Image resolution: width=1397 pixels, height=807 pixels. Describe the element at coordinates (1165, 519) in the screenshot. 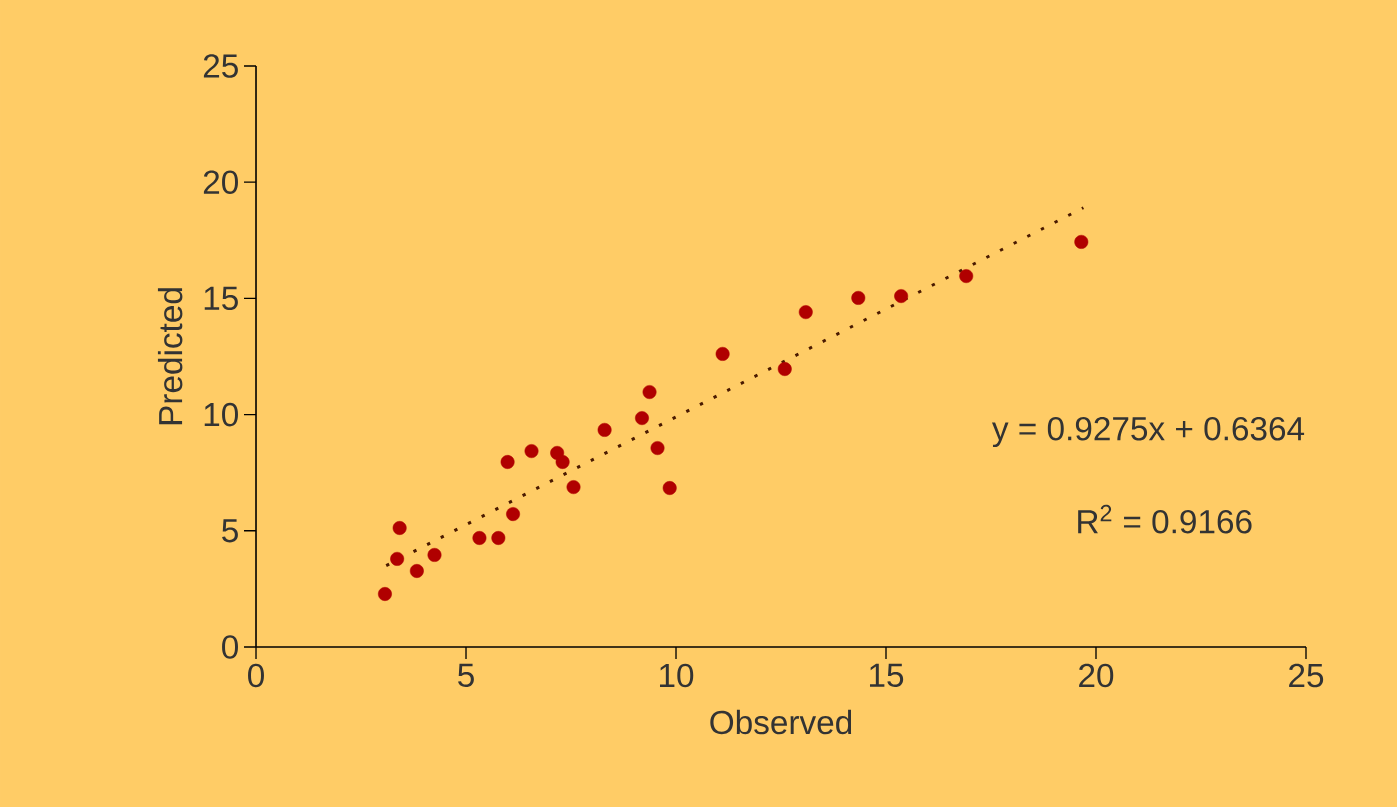

I see `annotation: R$^{2}$ = 0.9166` at that location.